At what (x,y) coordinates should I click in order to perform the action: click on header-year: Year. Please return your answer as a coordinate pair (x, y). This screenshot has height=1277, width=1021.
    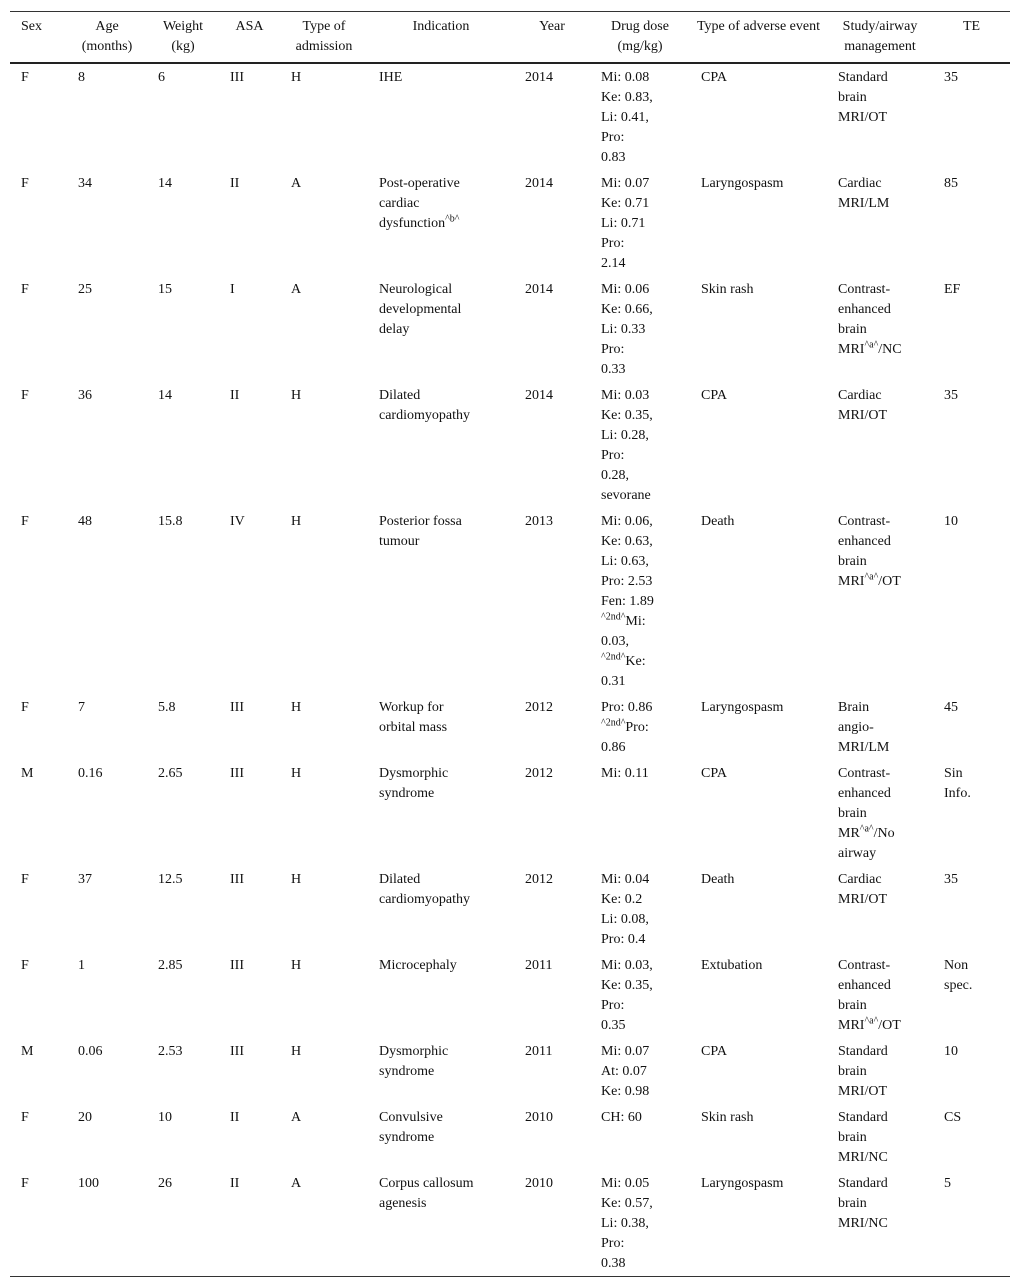
    Looking at the image, I should click on (552, 26).